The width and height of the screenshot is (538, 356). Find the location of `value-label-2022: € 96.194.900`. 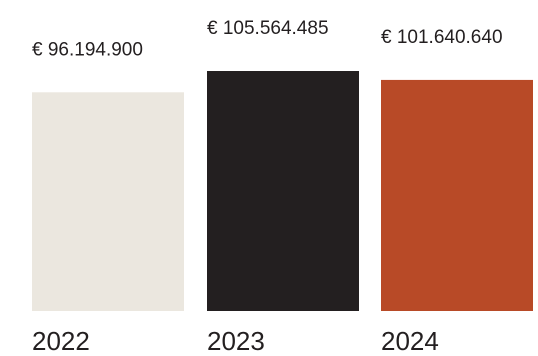

value-label-2022: € 96.194.900 is located at coordinates (87, 49).